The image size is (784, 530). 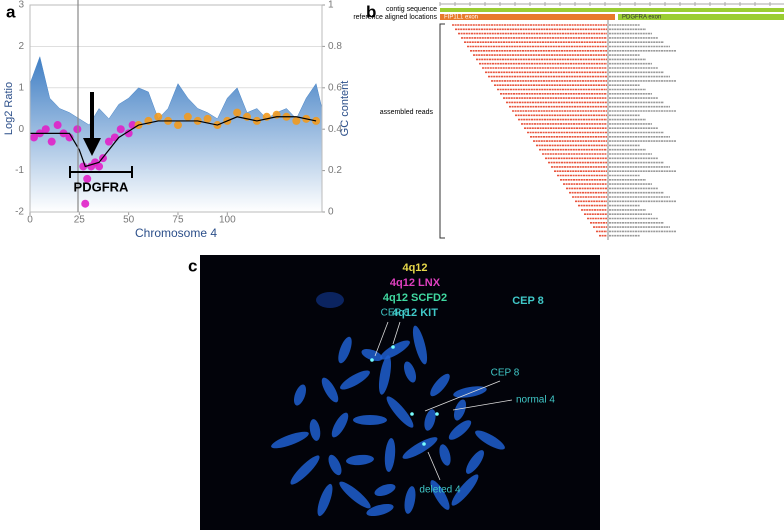 I want to click on arrow-head, so click(x=92, y=147).